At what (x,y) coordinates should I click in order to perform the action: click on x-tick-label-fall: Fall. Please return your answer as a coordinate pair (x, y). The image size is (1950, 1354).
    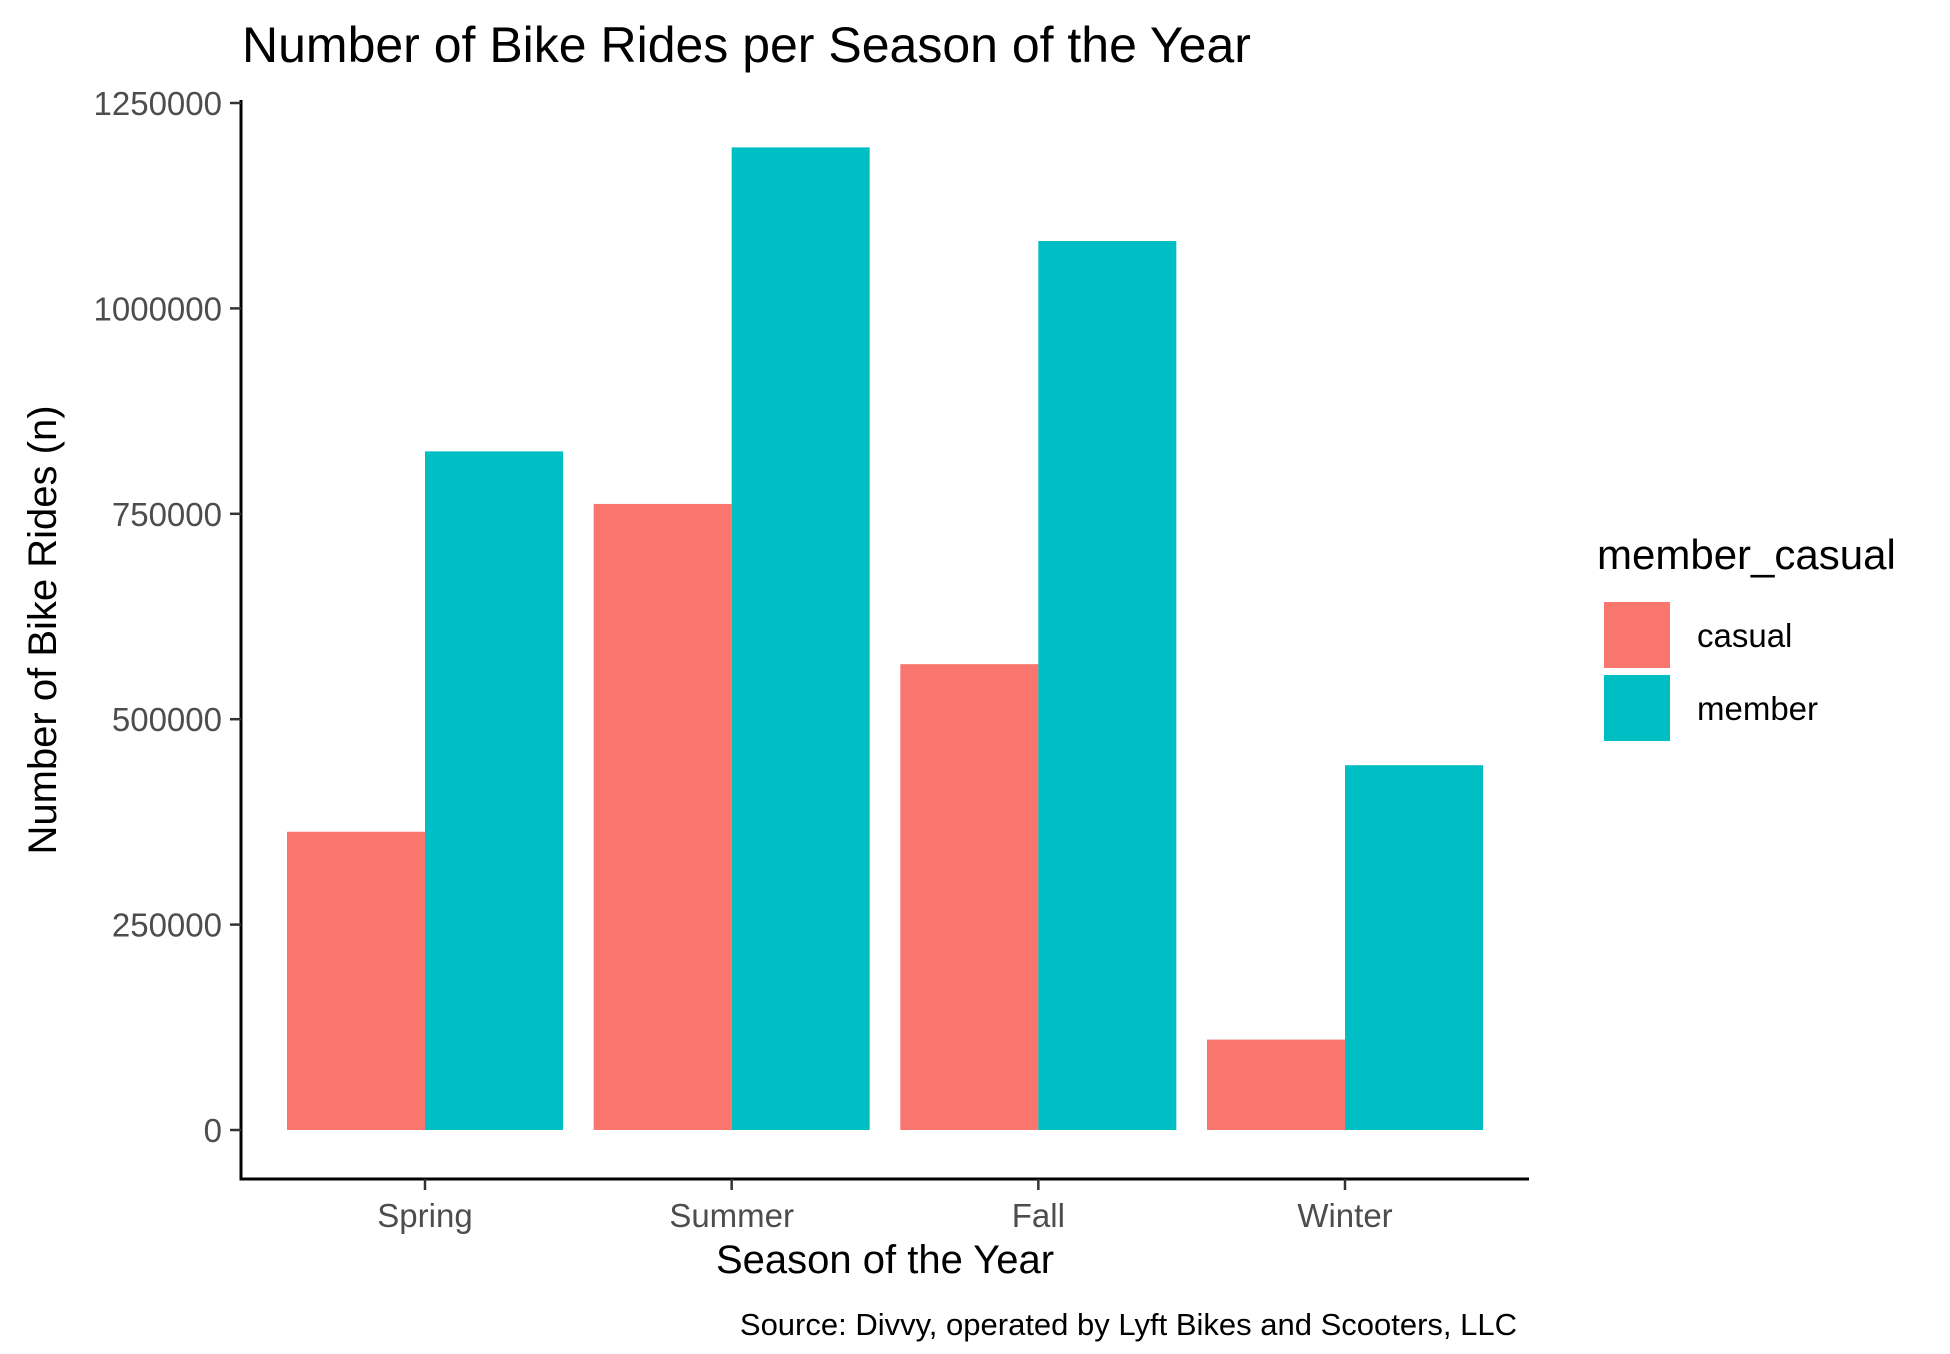
    Looking at the image, I should click on (1038, 1215).